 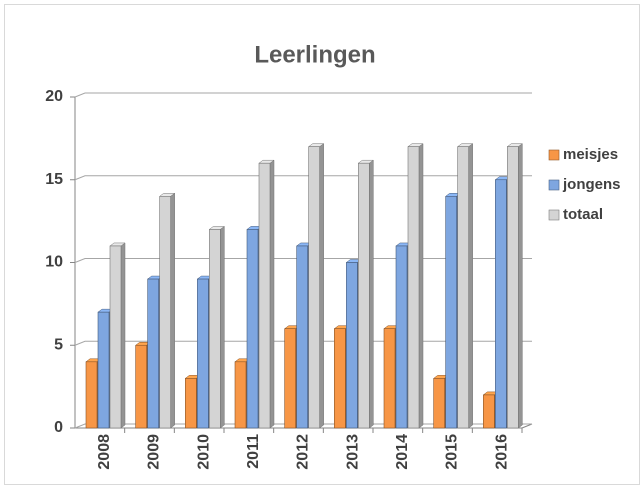 What do you see at coordinates (58, 344) in the screenshot?
I see `y-tick-label: 5` at bounding box center [58, 344].